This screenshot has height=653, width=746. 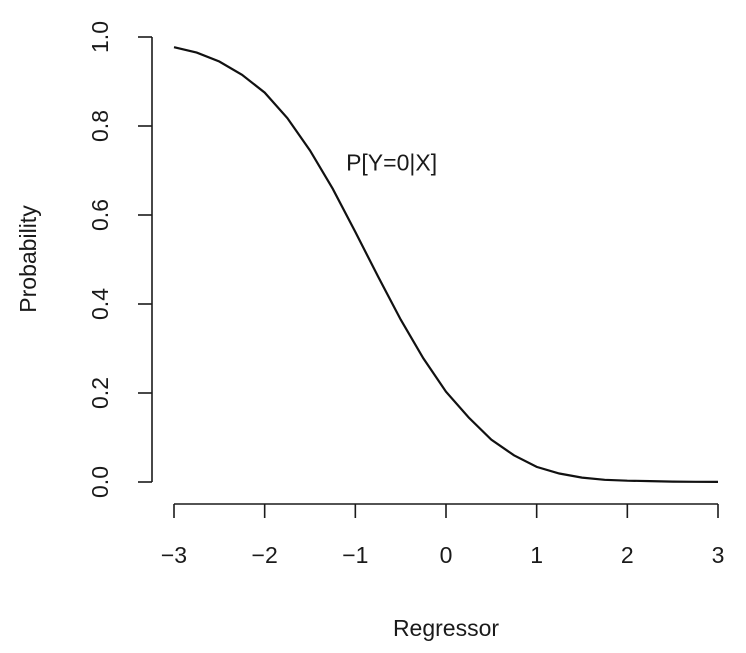 What do you see at coordinates (28, 259) in the screenshot?
I see `y-axis-title: Probability` at bounding box center [28, 259].